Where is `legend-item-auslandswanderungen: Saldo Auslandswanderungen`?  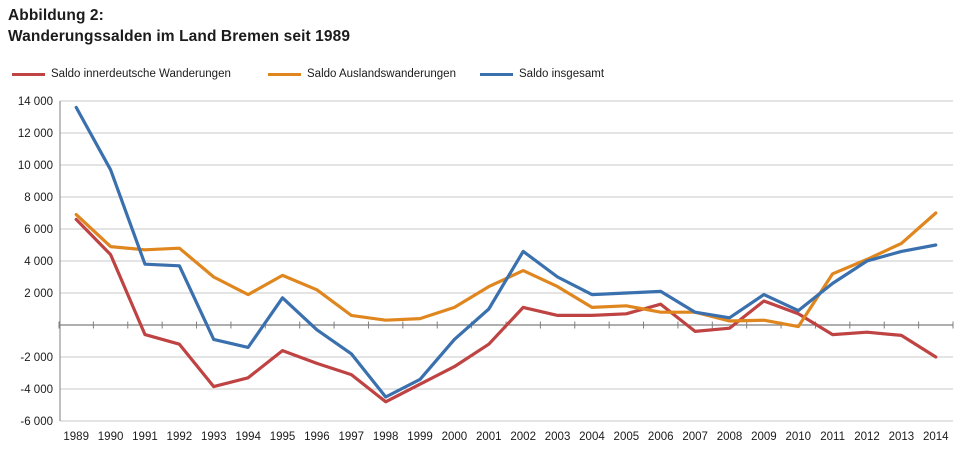
legend-item-auslandswanderungen: Saldo Auslandswanderungen is located at coordinates (362, 74).